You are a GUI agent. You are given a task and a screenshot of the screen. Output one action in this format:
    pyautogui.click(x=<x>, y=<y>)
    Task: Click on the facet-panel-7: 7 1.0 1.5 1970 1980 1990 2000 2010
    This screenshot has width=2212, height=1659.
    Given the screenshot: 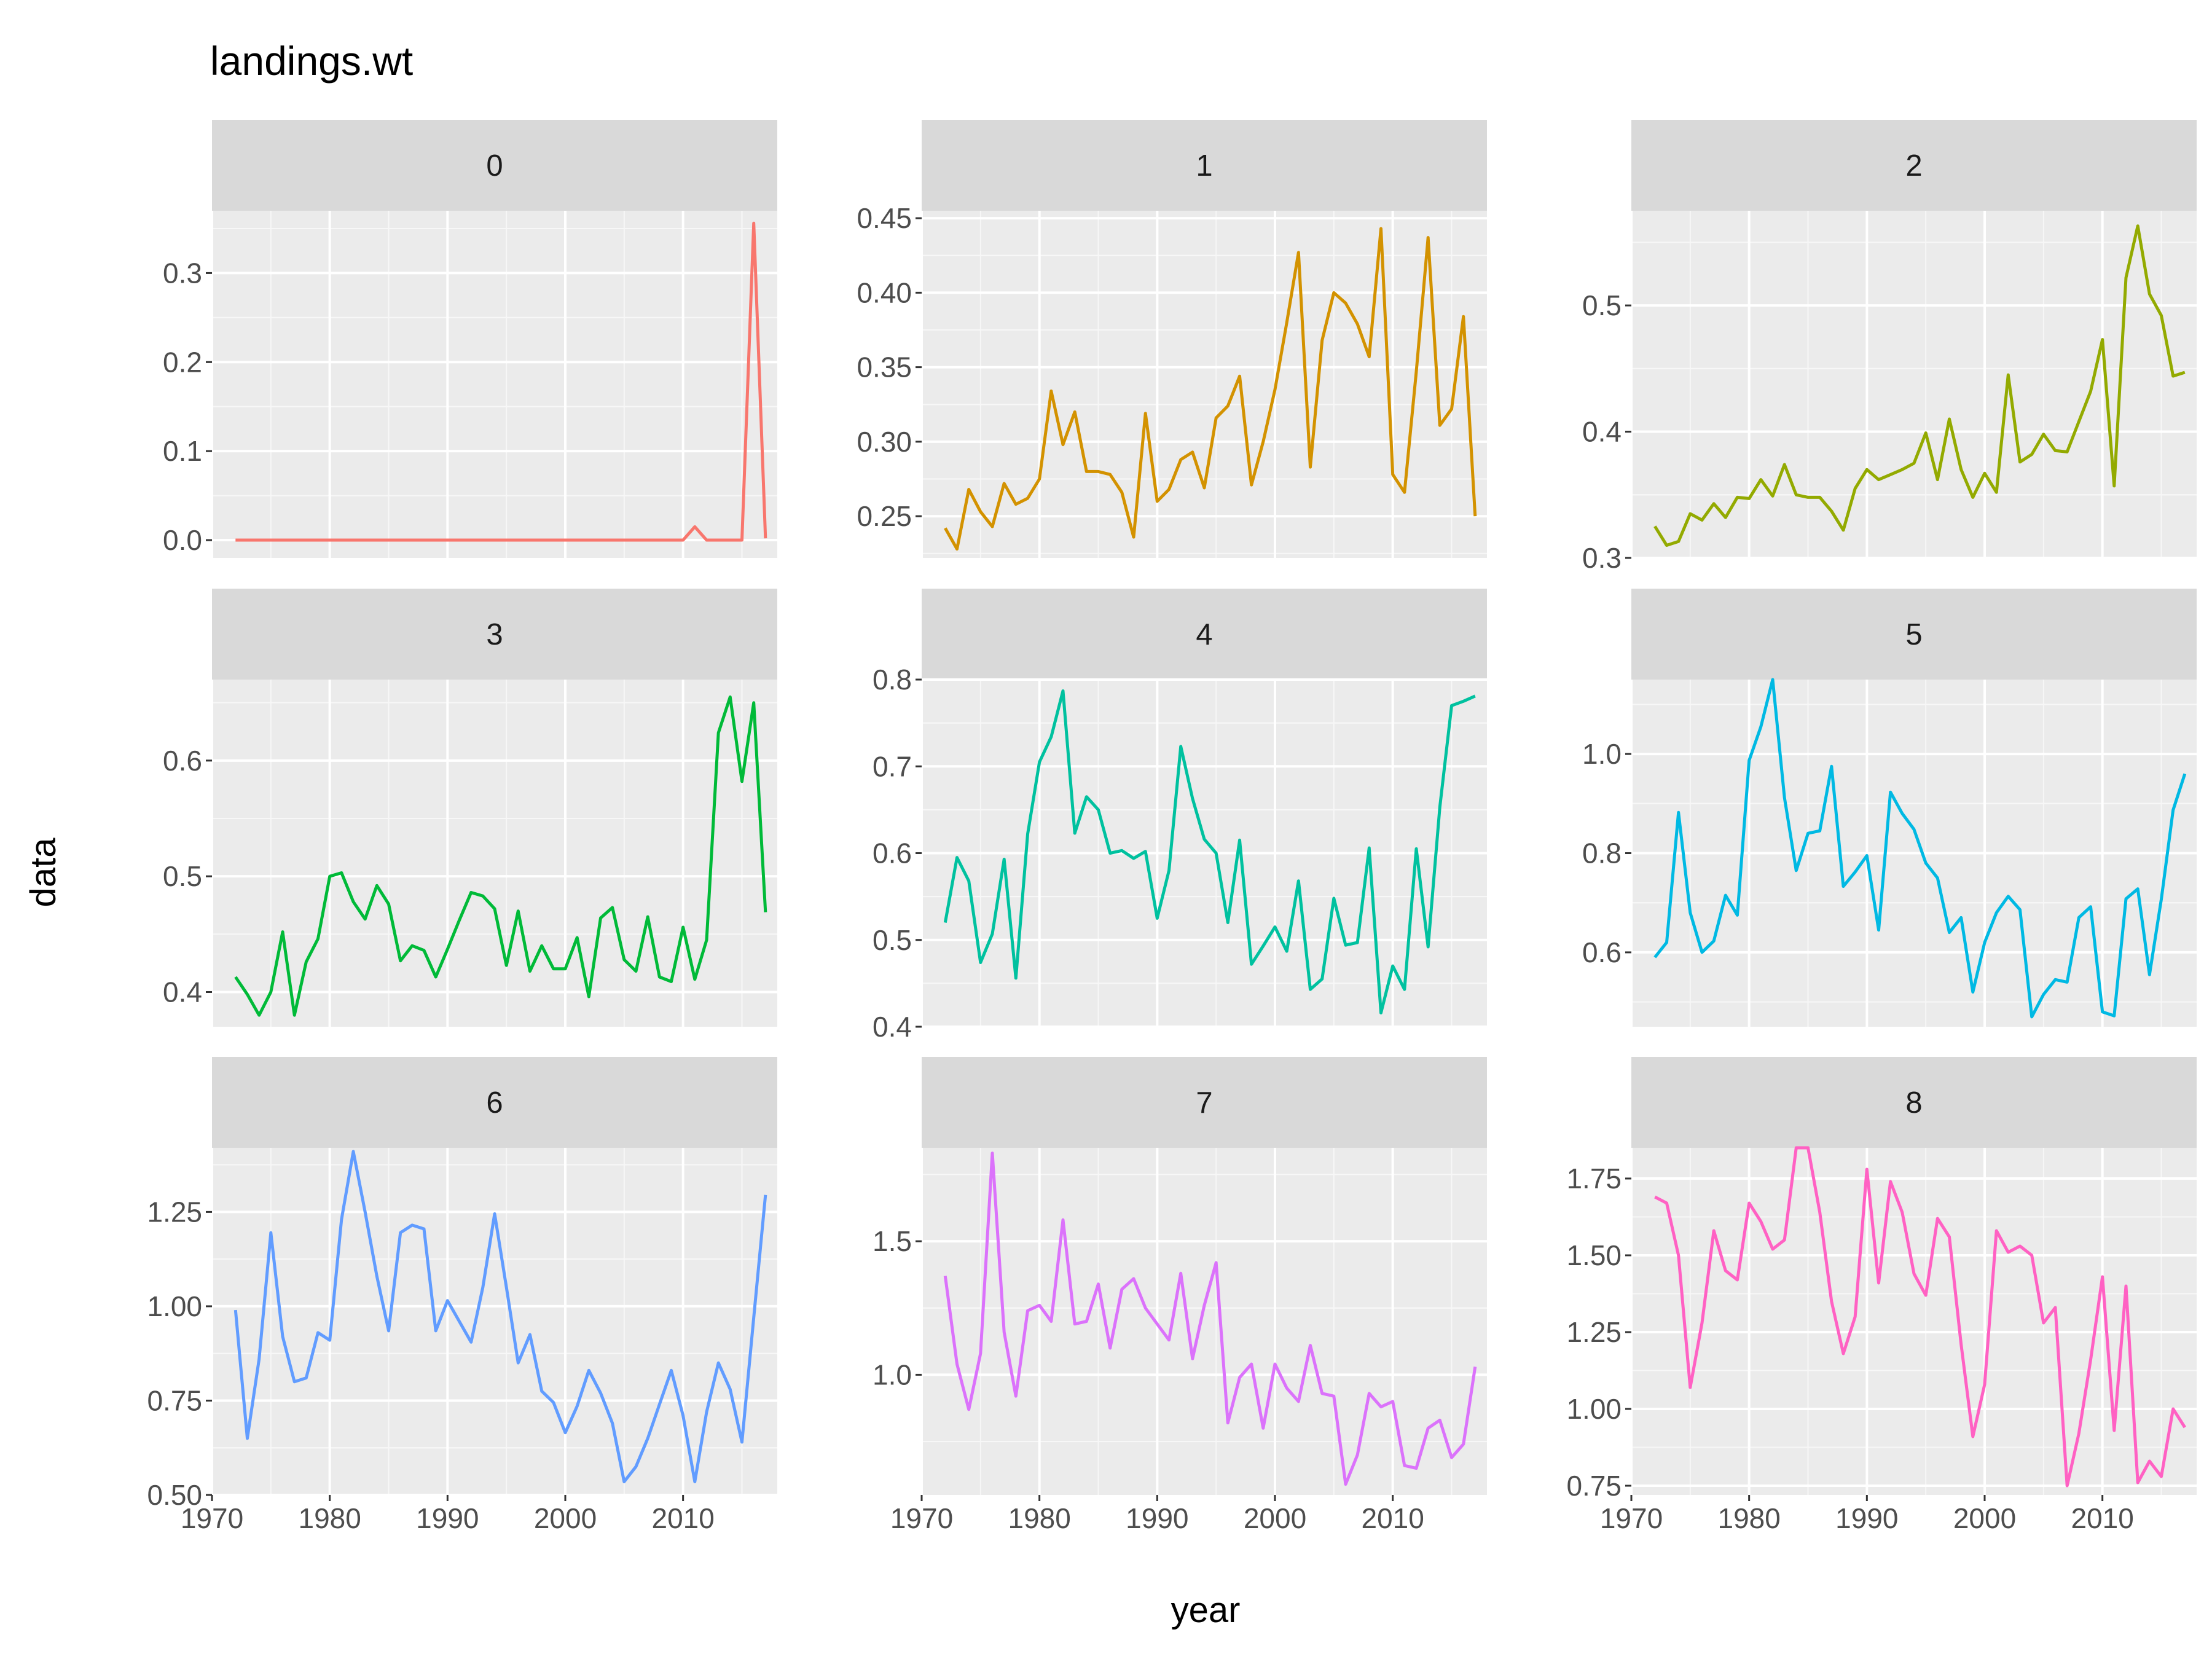 What is the action you would take?
    pyautogui.click(x=1180, y=1295)
    